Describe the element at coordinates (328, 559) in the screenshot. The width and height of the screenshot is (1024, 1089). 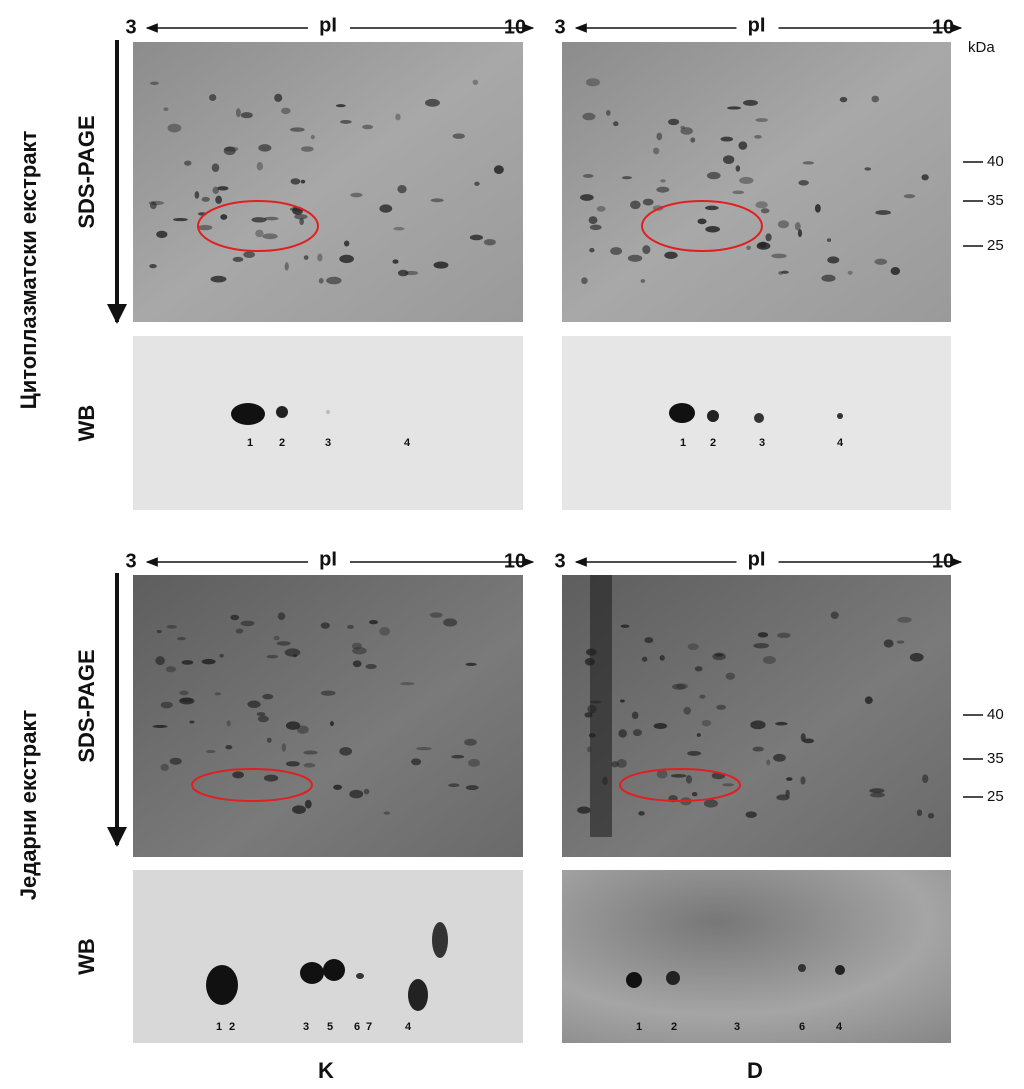
I see `pi-label: pI` at that location.